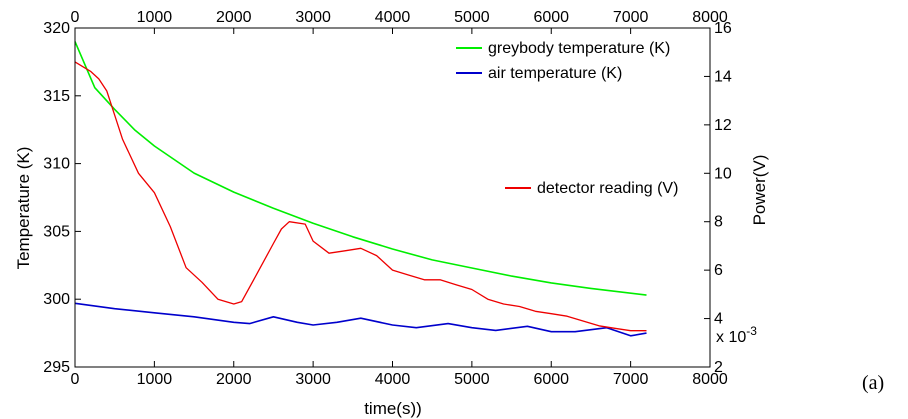 This screenshot has width=908, height=419. I want to click on x-tick-label: 1000, so click(155, 379).